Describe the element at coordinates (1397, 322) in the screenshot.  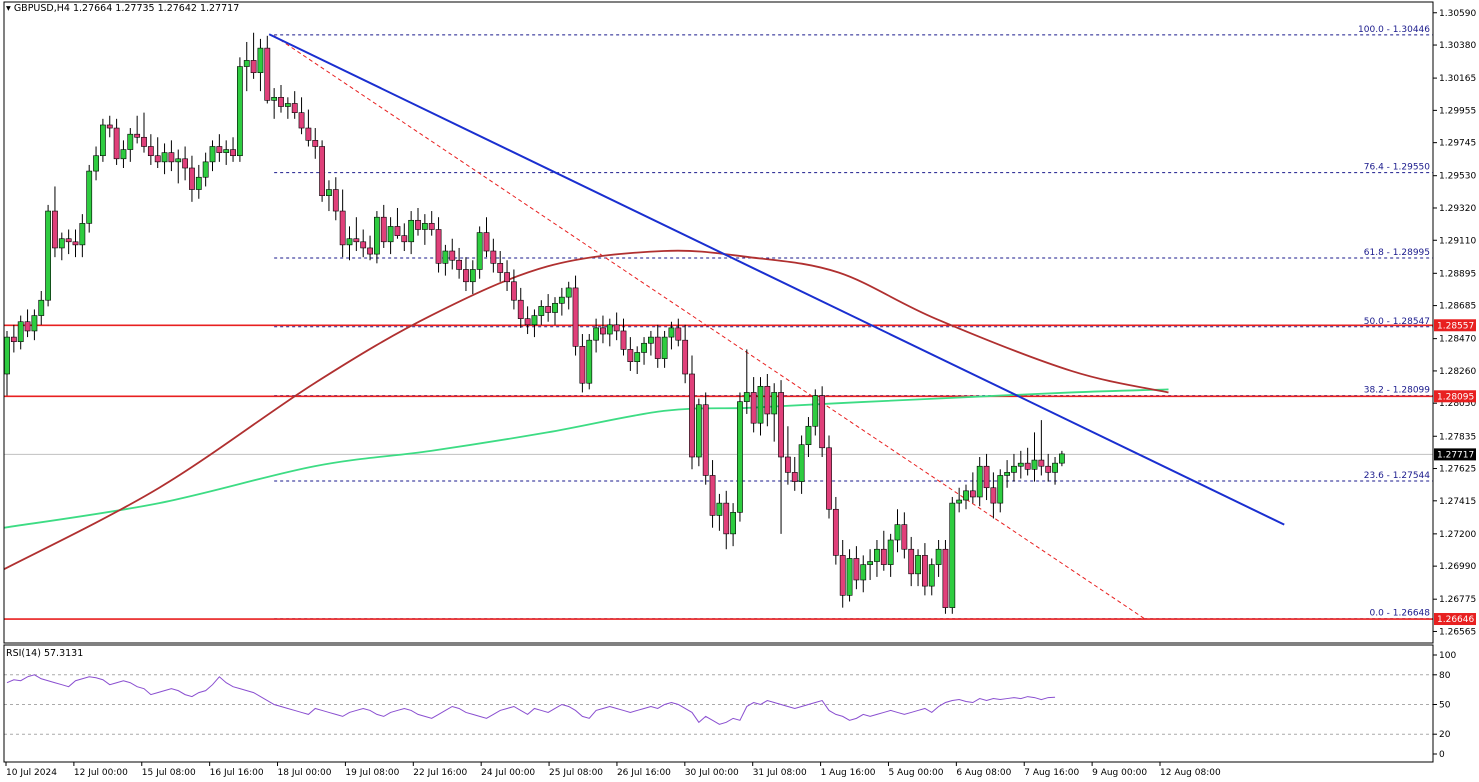
I see `fib-level-label: 50.0 - 1.28547` at that location.